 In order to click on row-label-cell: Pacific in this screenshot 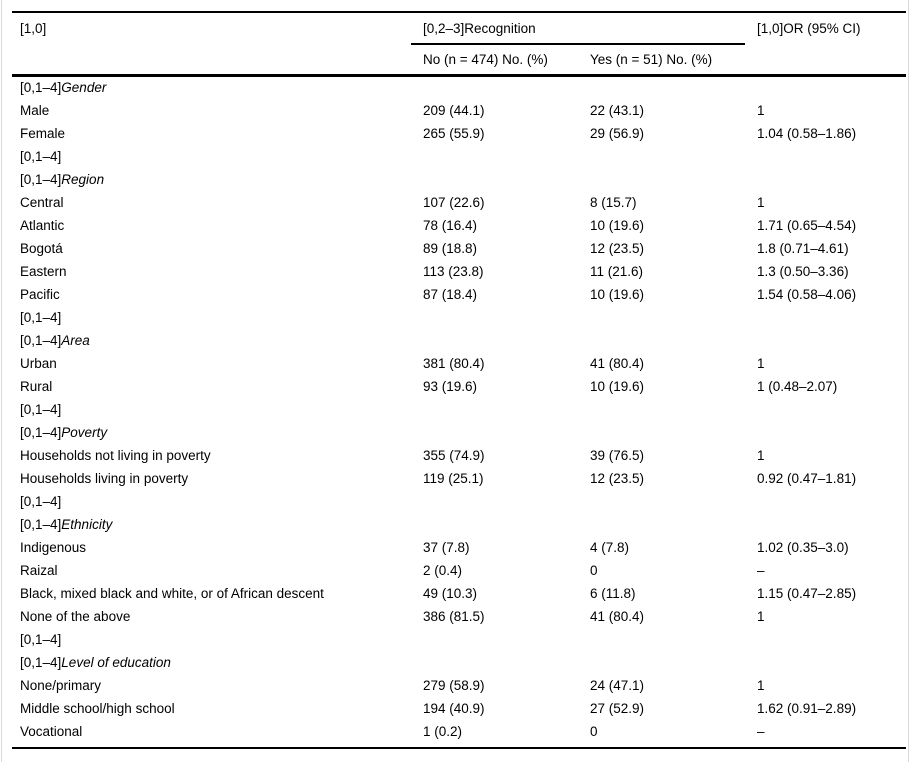, I will do `click(40, 294)`.